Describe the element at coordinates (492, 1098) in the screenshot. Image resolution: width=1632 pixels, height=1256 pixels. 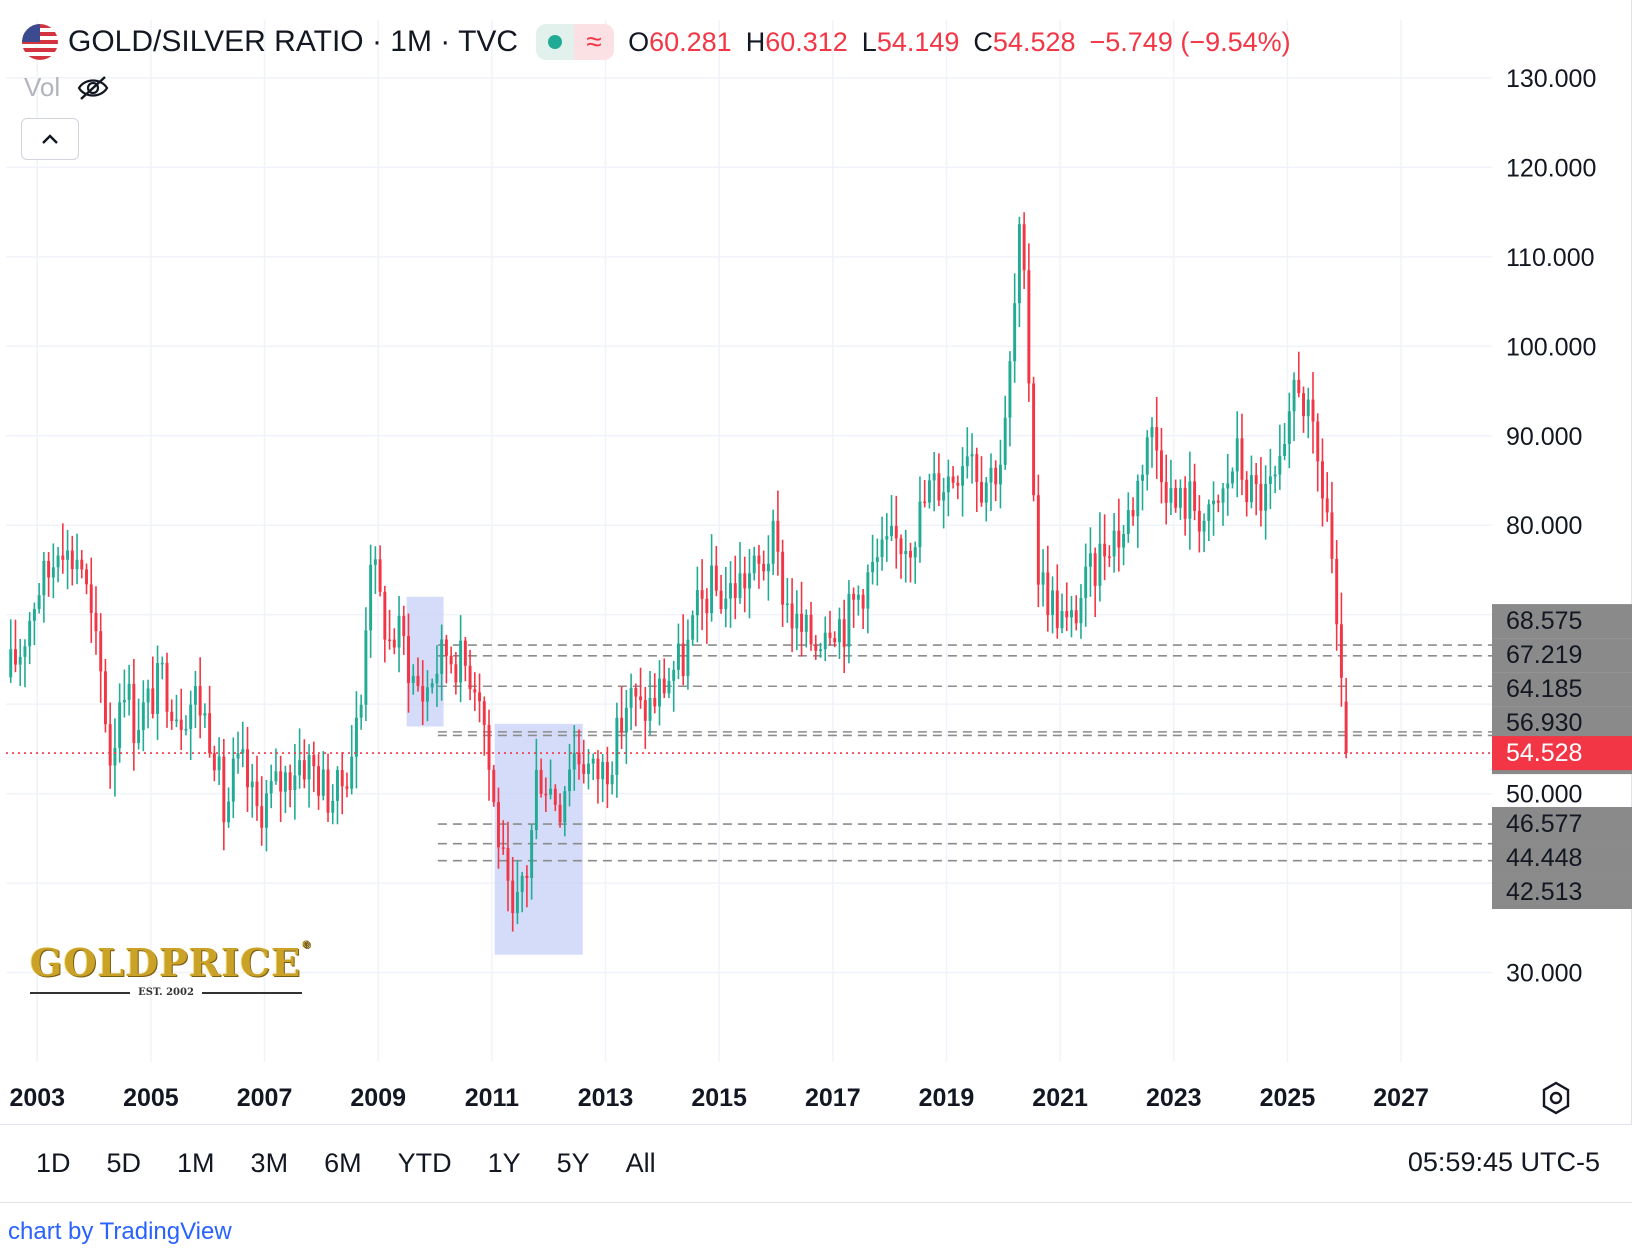
I see `x-tick-label: 2011` at that location.